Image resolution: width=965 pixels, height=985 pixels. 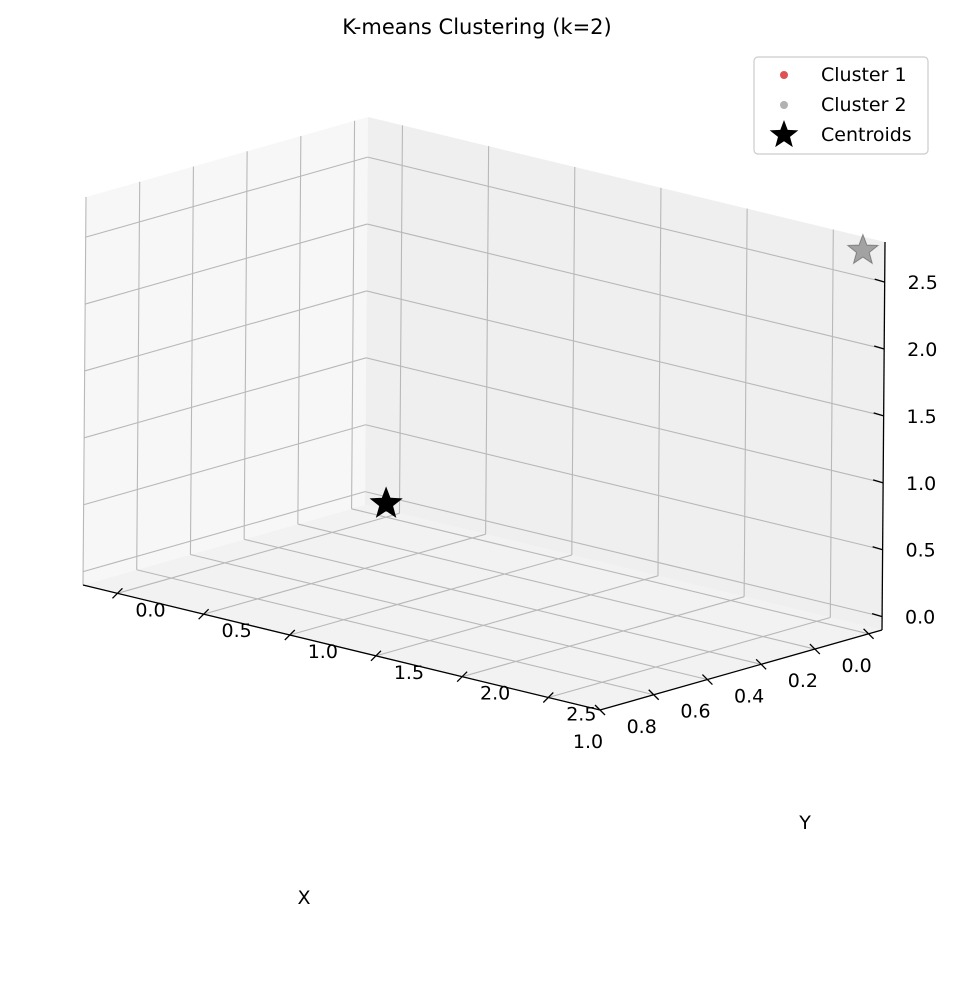 What do you see at coordinates (856, 666) in the screenshot?
I see `x-tick-label: 0.0` at bounding box center [856, 666].